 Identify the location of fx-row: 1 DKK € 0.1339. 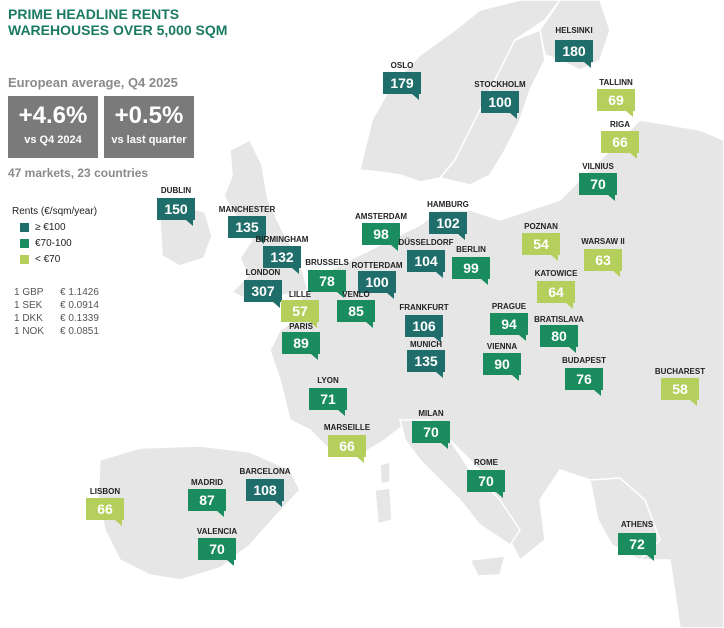
(56, 318).